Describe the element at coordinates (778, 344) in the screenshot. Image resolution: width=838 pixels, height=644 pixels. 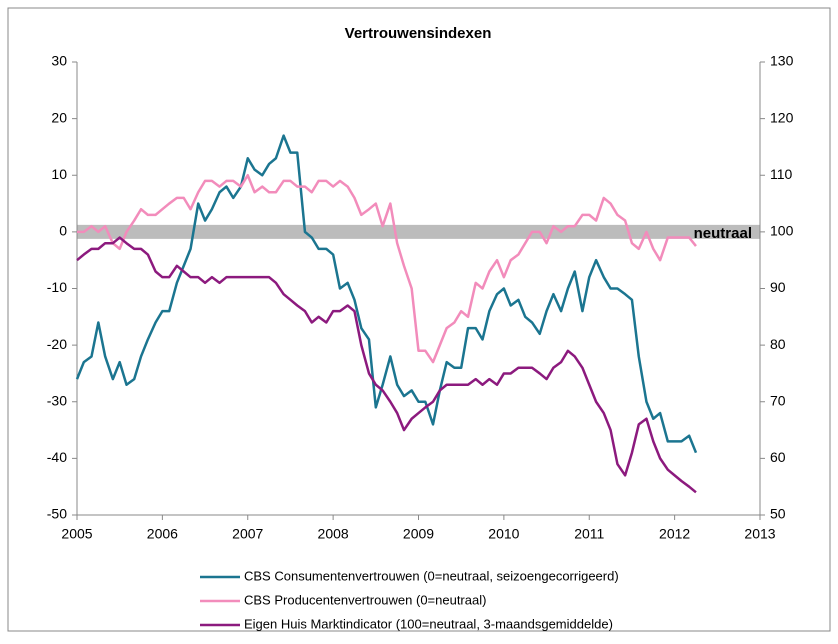
I see `y2-tick-label: 80` at that location.